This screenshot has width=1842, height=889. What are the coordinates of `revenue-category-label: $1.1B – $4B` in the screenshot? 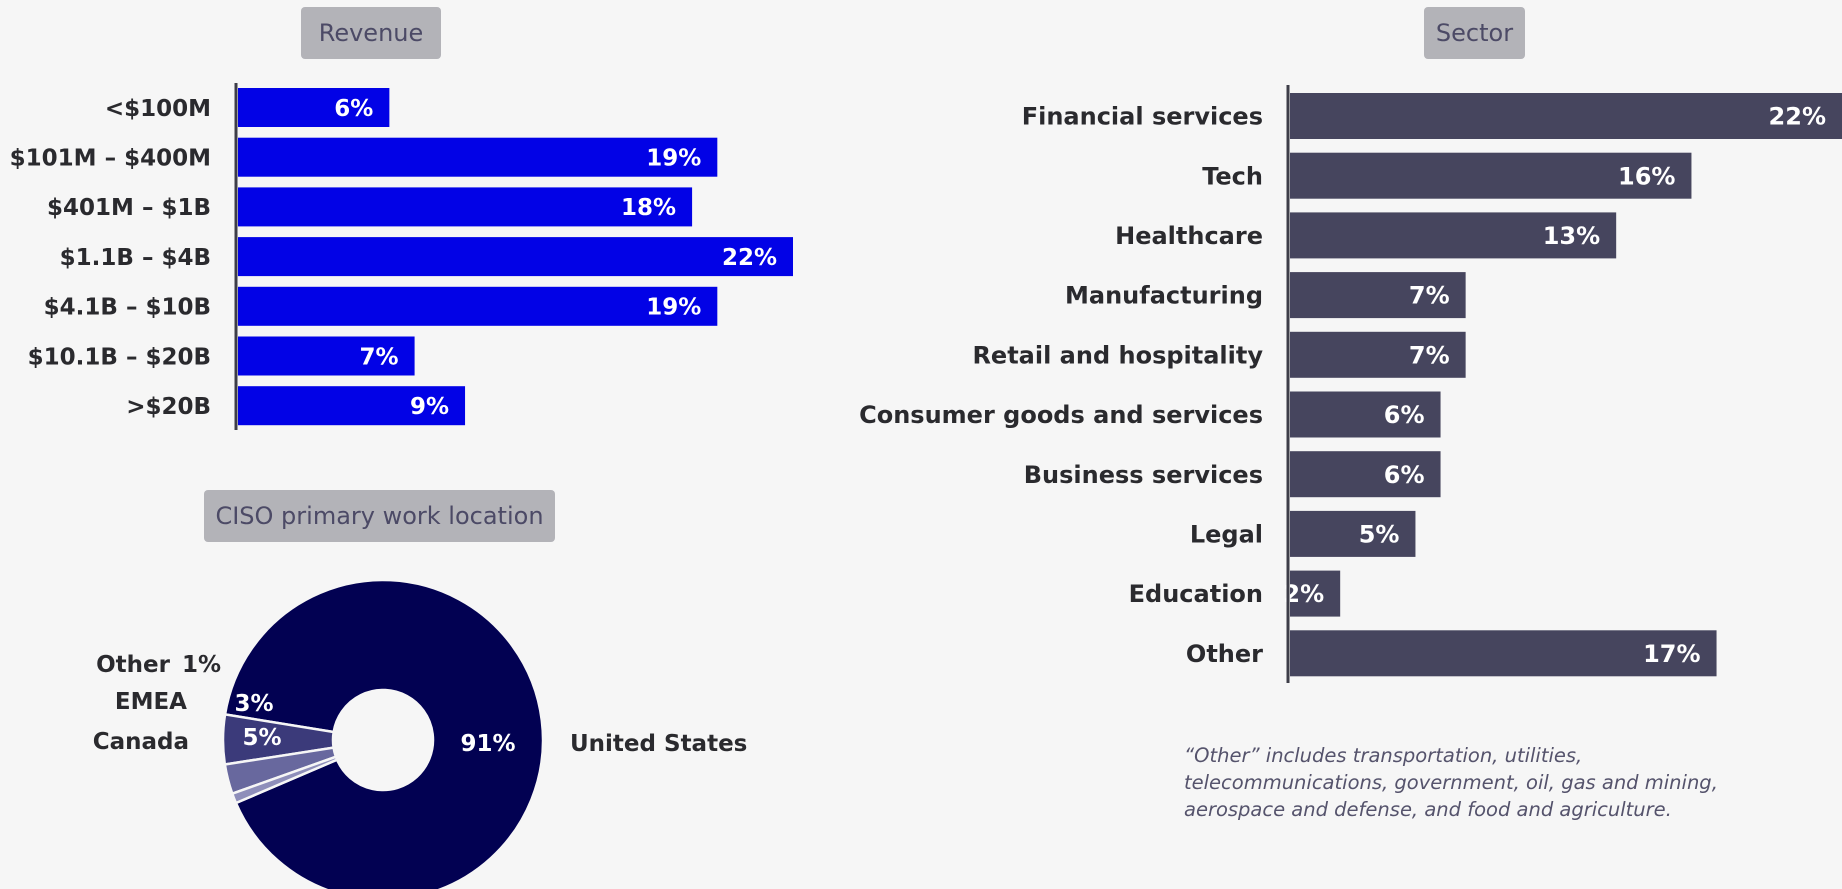 It's located at (135, 258).